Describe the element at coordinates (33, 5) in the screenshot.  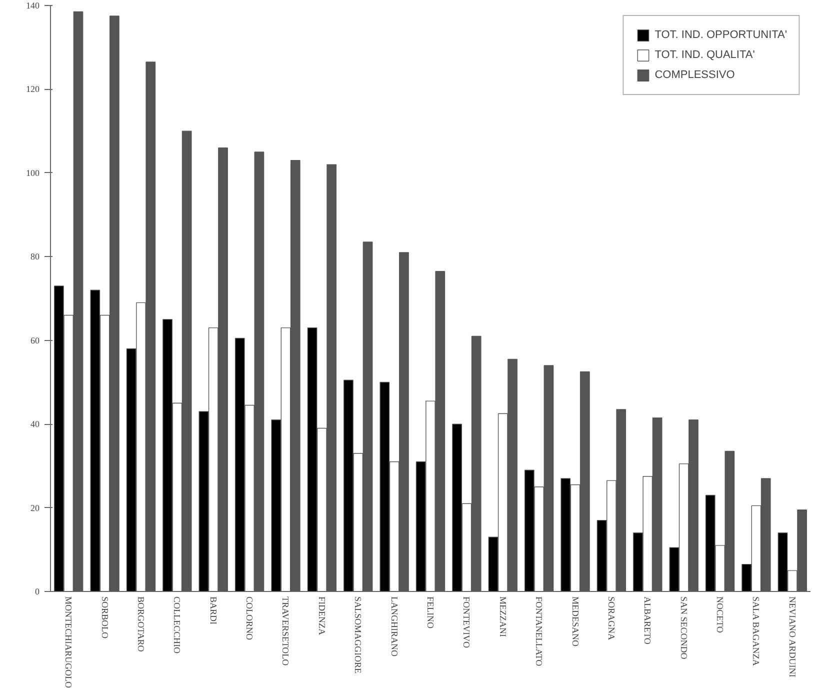
I see `y-tick-label: 140` at that location.